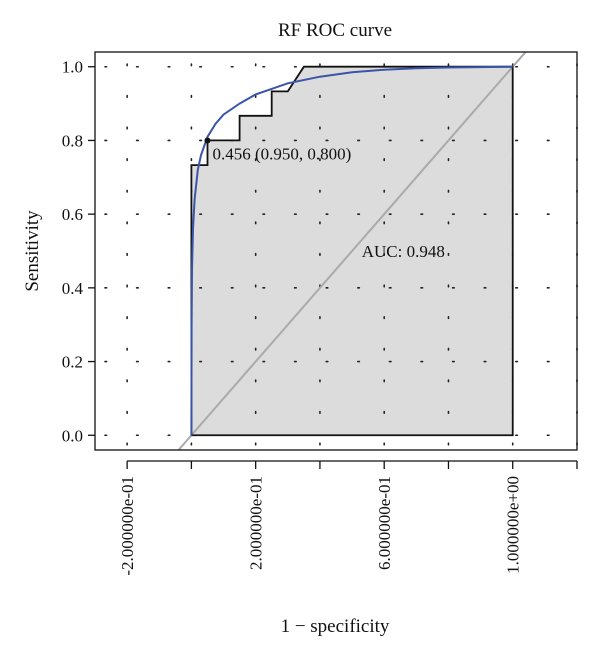  I want to click on y-tick-label: 0.0, so click(72, 435).